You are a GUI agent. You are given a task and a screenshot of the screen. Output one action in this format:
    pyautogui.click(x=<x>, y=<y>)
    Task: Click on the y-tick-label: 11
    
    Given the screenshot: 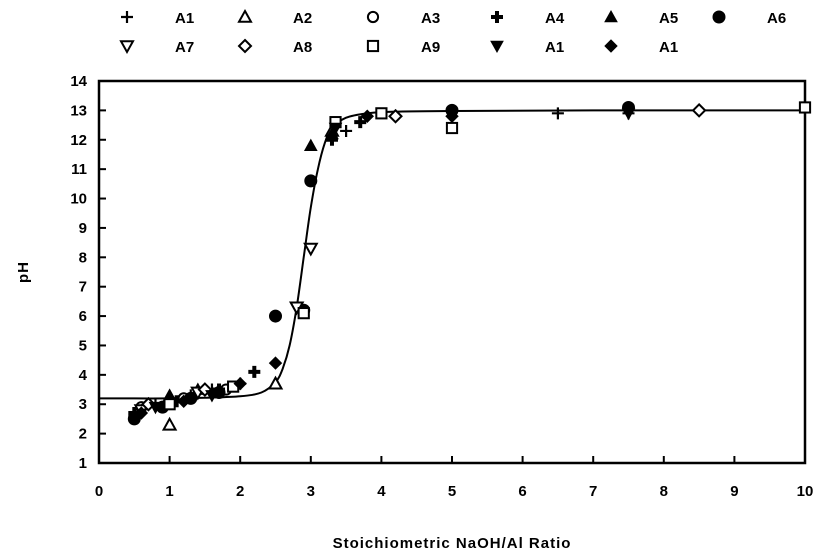 What is the action you would take?
    pyautogui.click(x=79, y=169)
    